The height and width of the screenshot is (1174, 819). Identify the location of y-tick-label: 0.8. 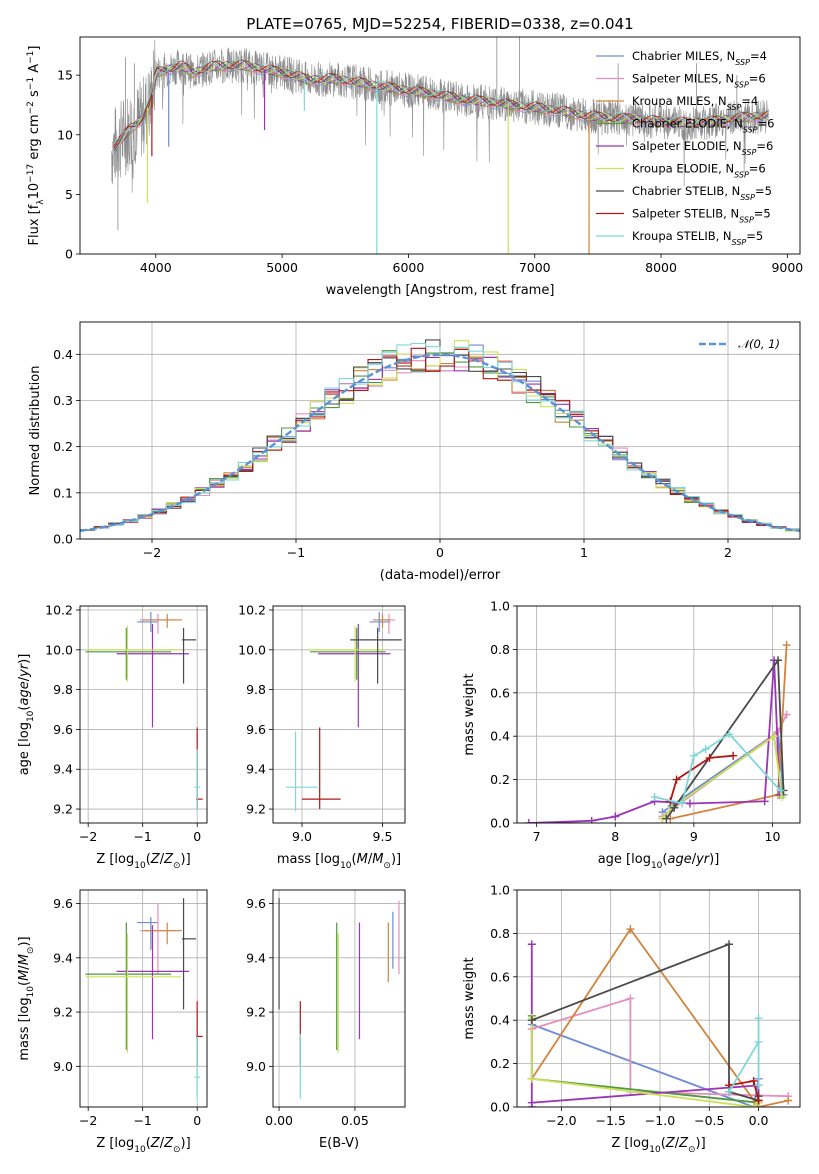
(500, 933).